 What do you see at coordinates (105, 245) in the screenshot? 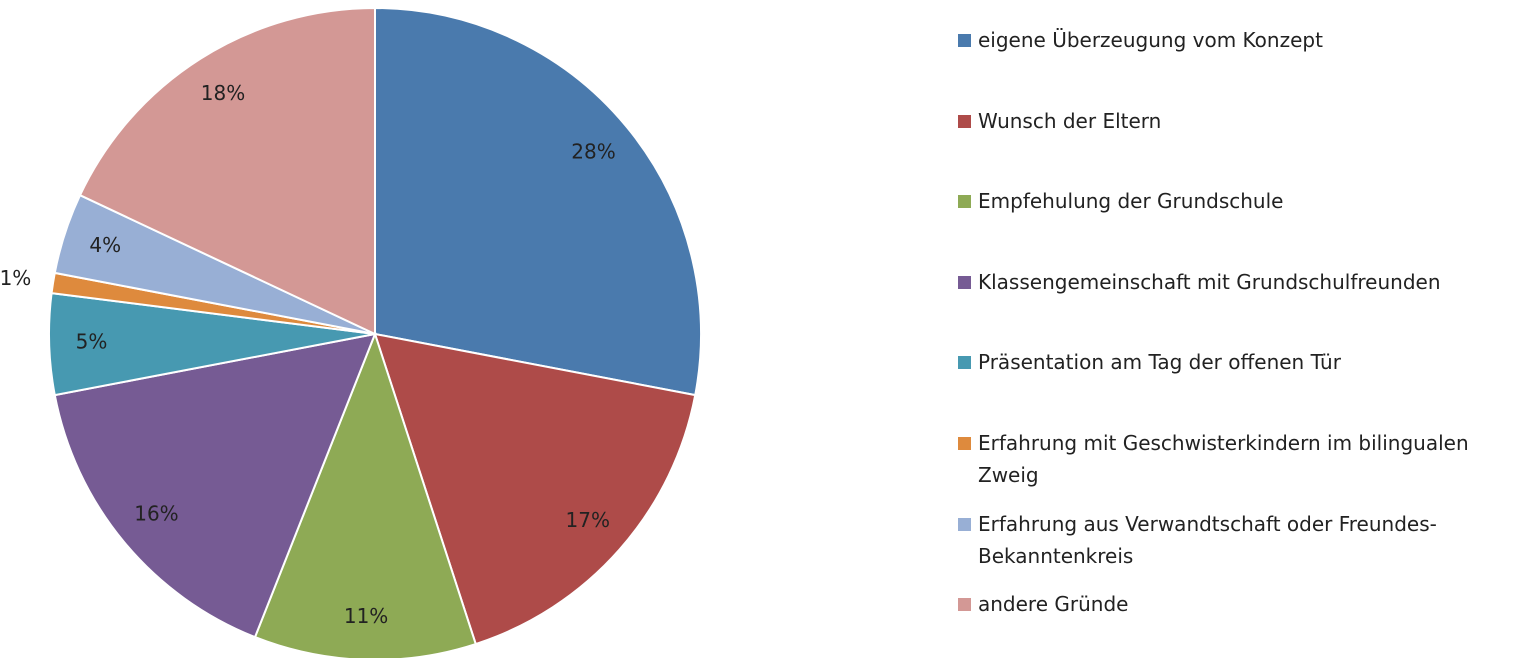
I see `data-label: 4%` at bounding box center [105, 245].